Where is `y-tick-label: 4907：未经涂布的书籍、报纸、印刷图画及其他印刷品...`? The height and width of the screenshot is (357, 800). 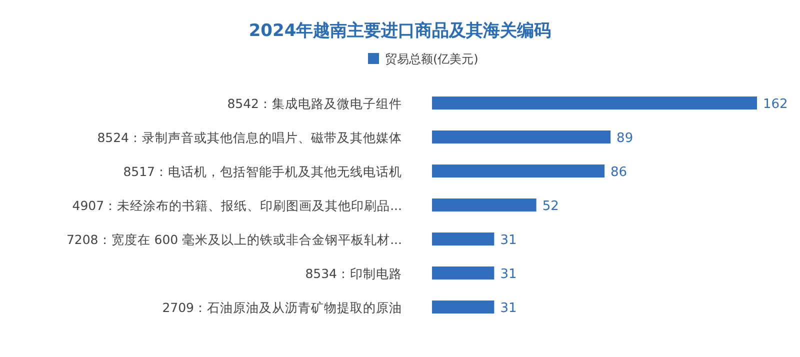 y-tick-label: 4907：未经涂布的书籍、报纸、印刷图画及其他印刷品... is located at coordinates (237, 205).